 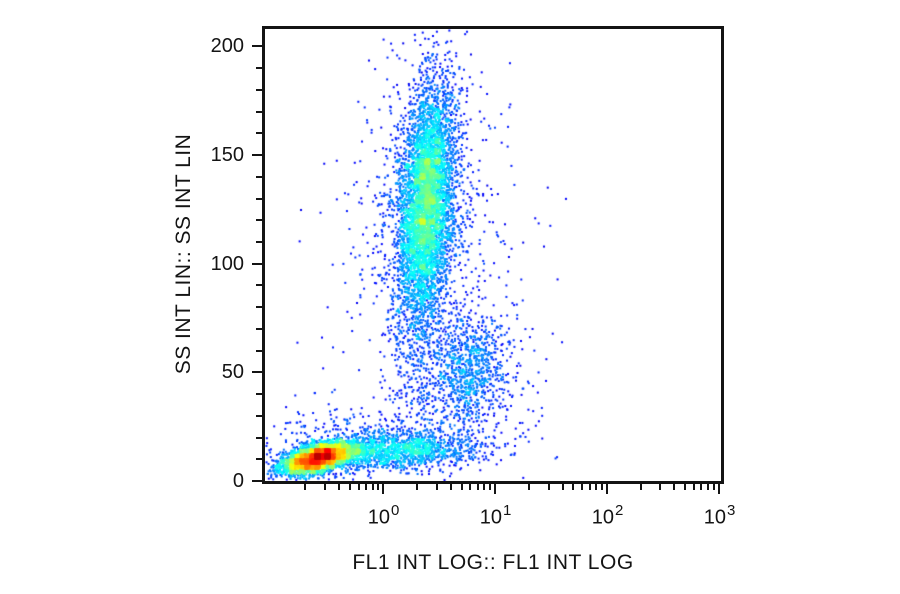 I want to click on y-tick-label: 50, so click(x=232, y=372).